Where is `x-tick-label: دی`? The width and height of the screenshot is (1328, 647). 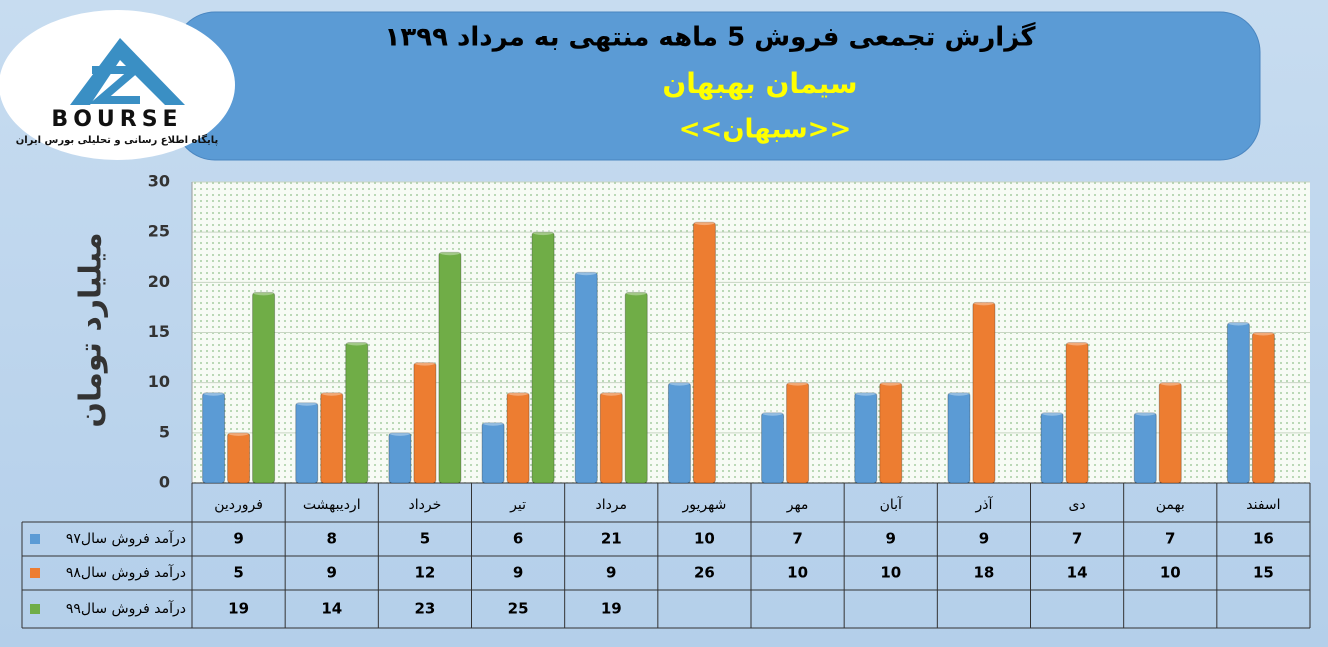
x-tick-label: دی is located at coordinates (1076, 505).